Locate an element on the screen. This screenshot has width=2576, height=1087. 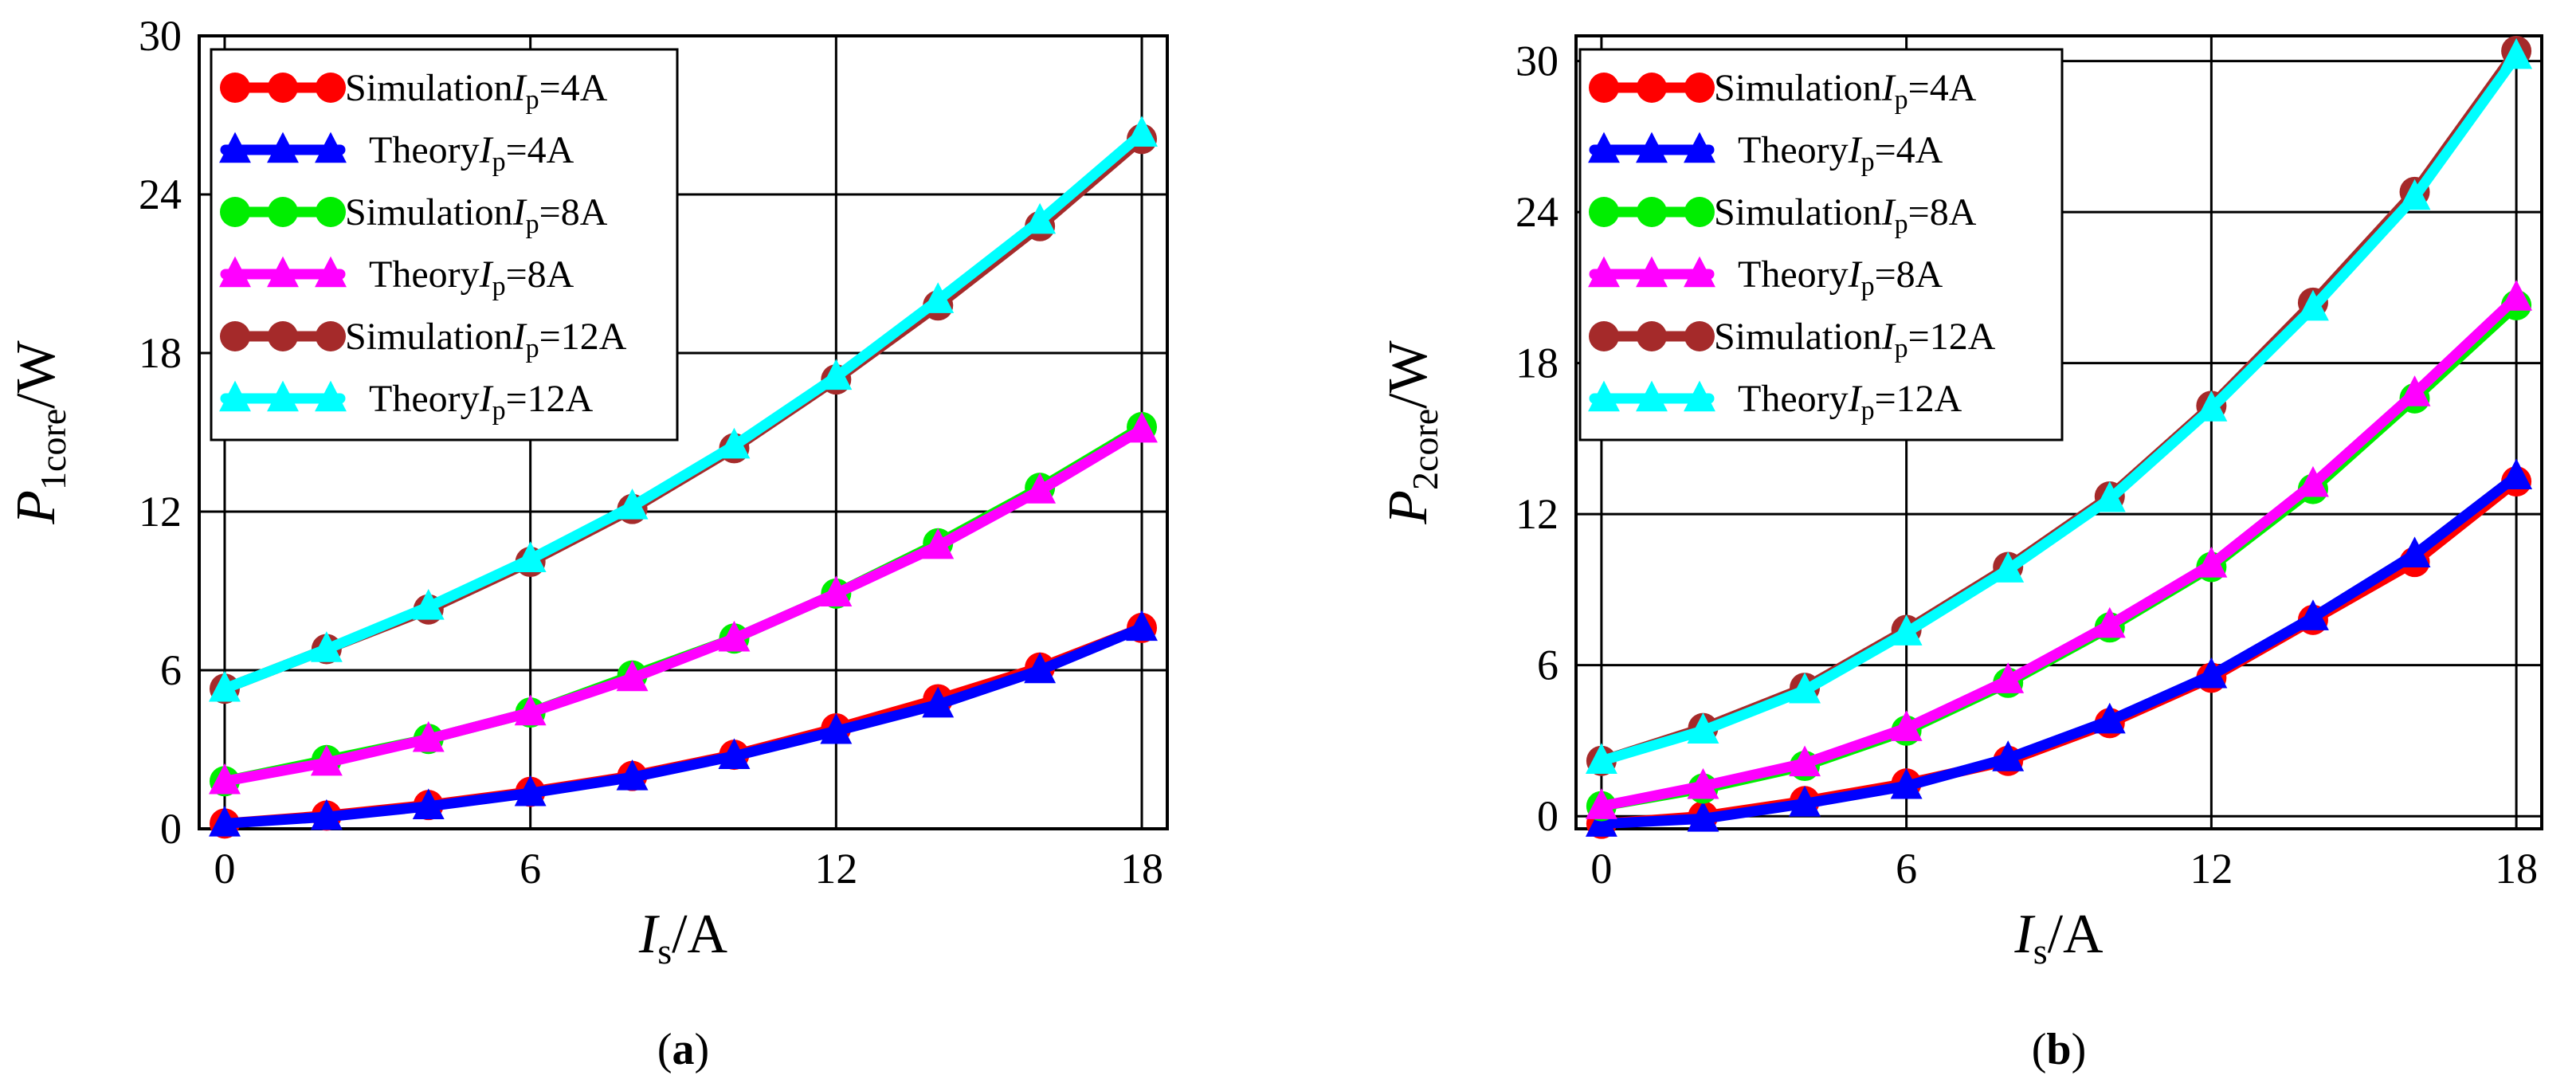
legend-item: TheoryIp=8A is located at coordinates (396, 277).